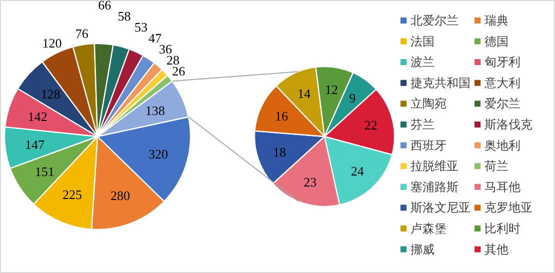 The image size is (555, 273). I want to click on legend-label: 爱尔兰, so click(502, 103).